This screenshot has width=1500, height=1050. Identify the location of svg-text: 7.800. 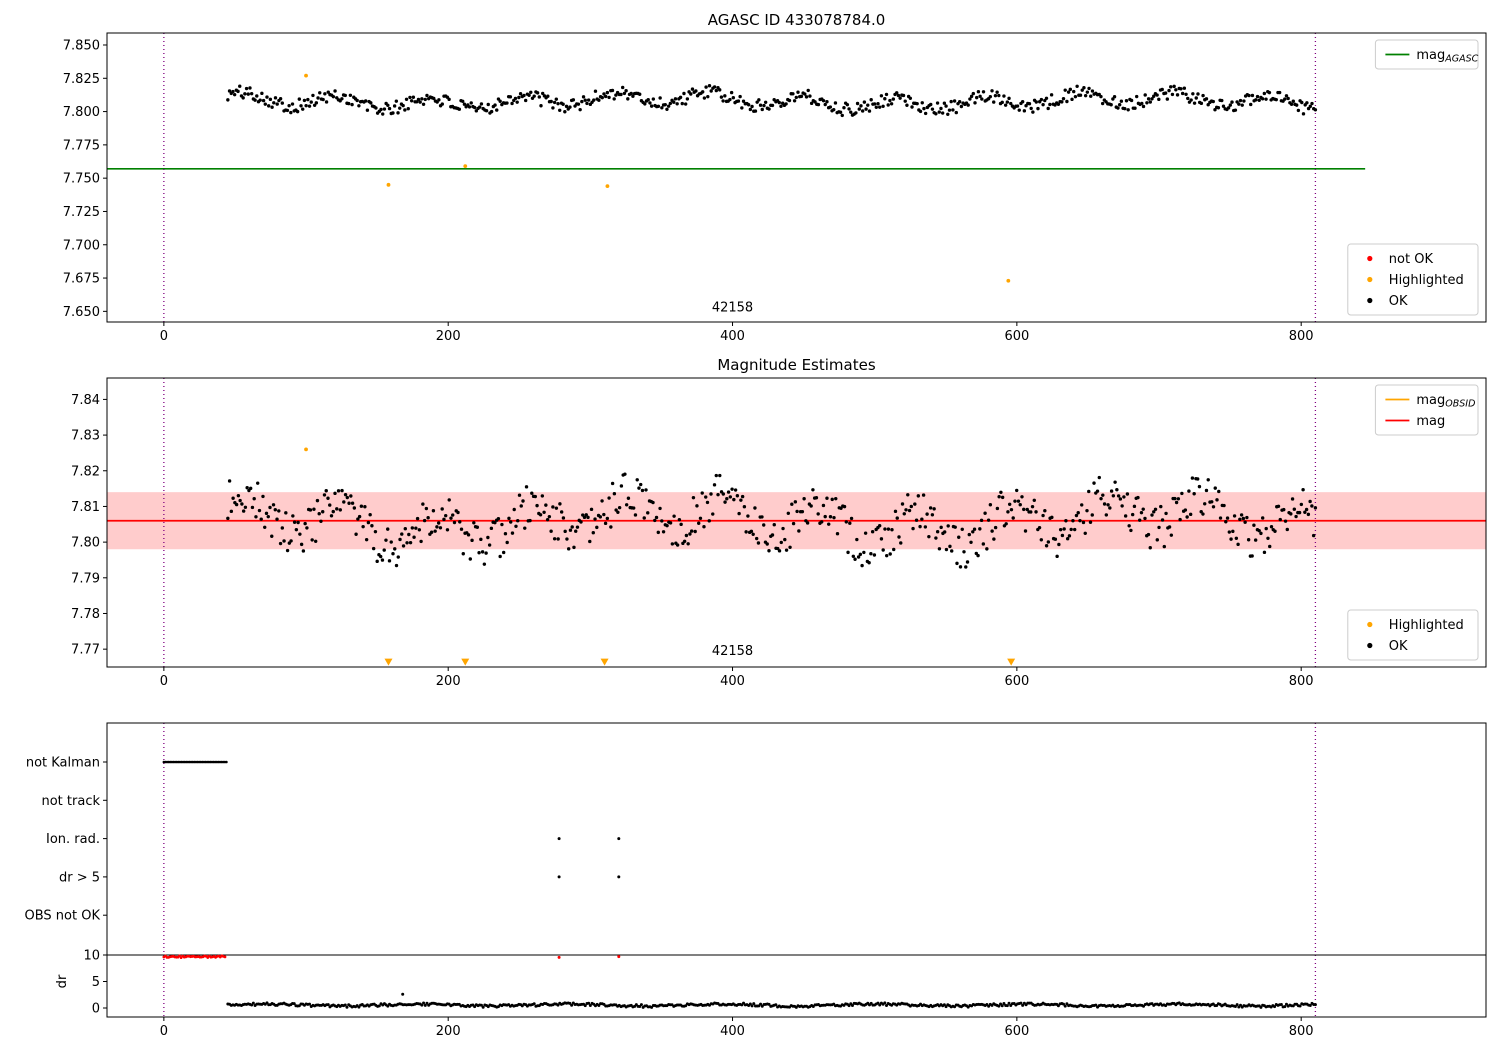
(81, 112).